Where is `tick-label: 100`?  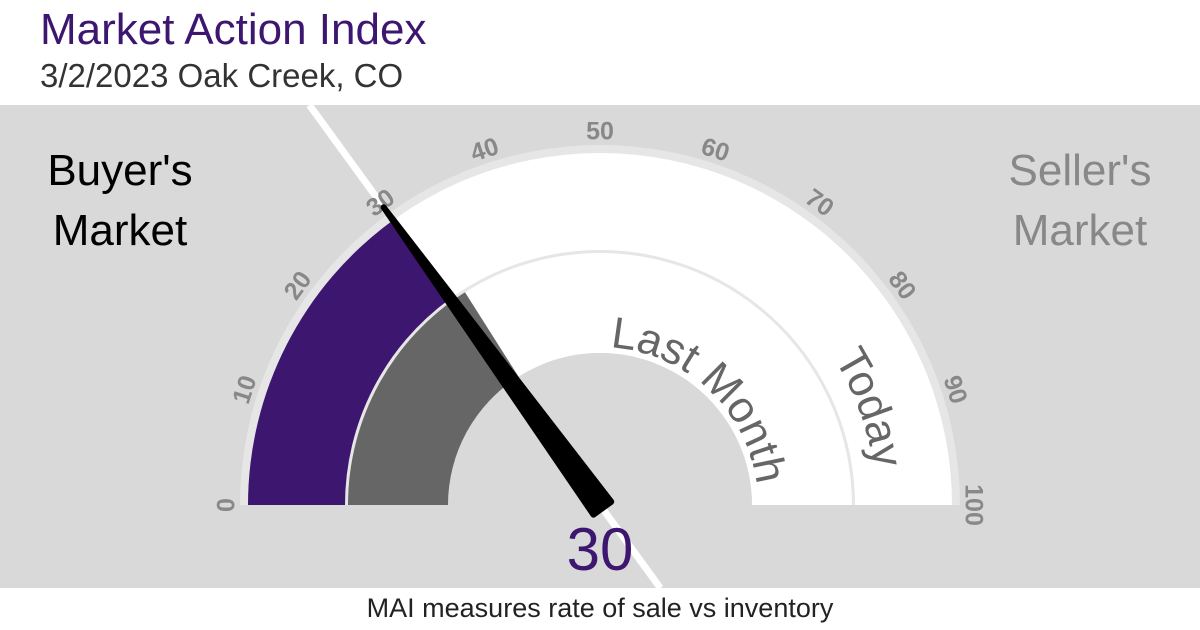
tick-label: 100 is located at coordinates (973, 505).